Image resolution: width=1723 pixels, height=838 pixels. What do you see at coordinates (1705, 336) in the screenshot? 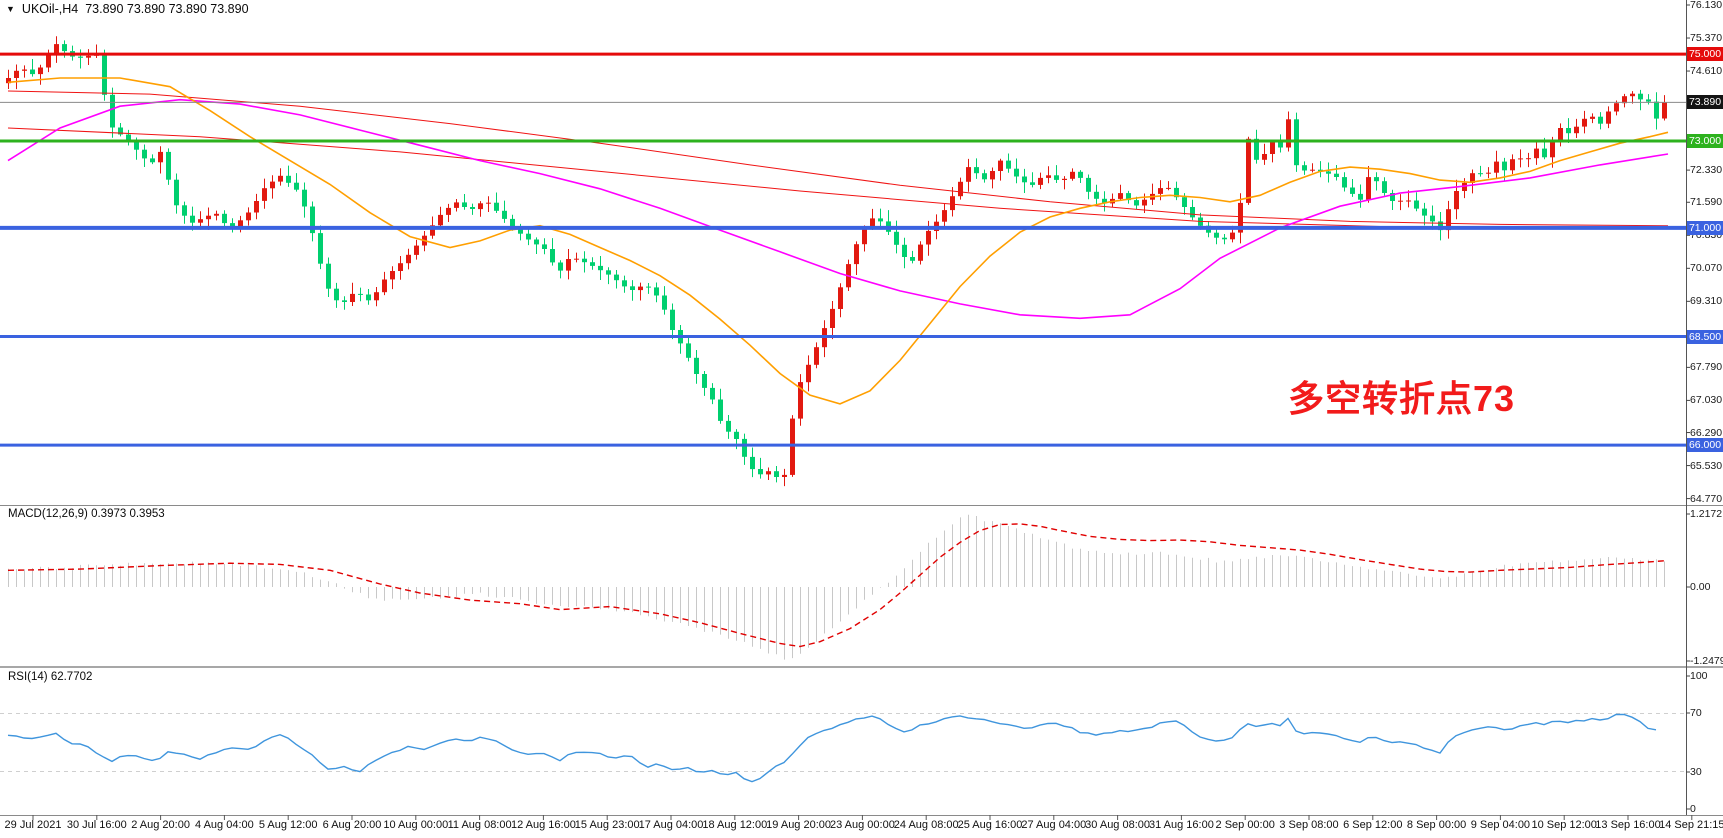
I see `price-badge-68.500: 68.500` at bounding box center [1705, 336].